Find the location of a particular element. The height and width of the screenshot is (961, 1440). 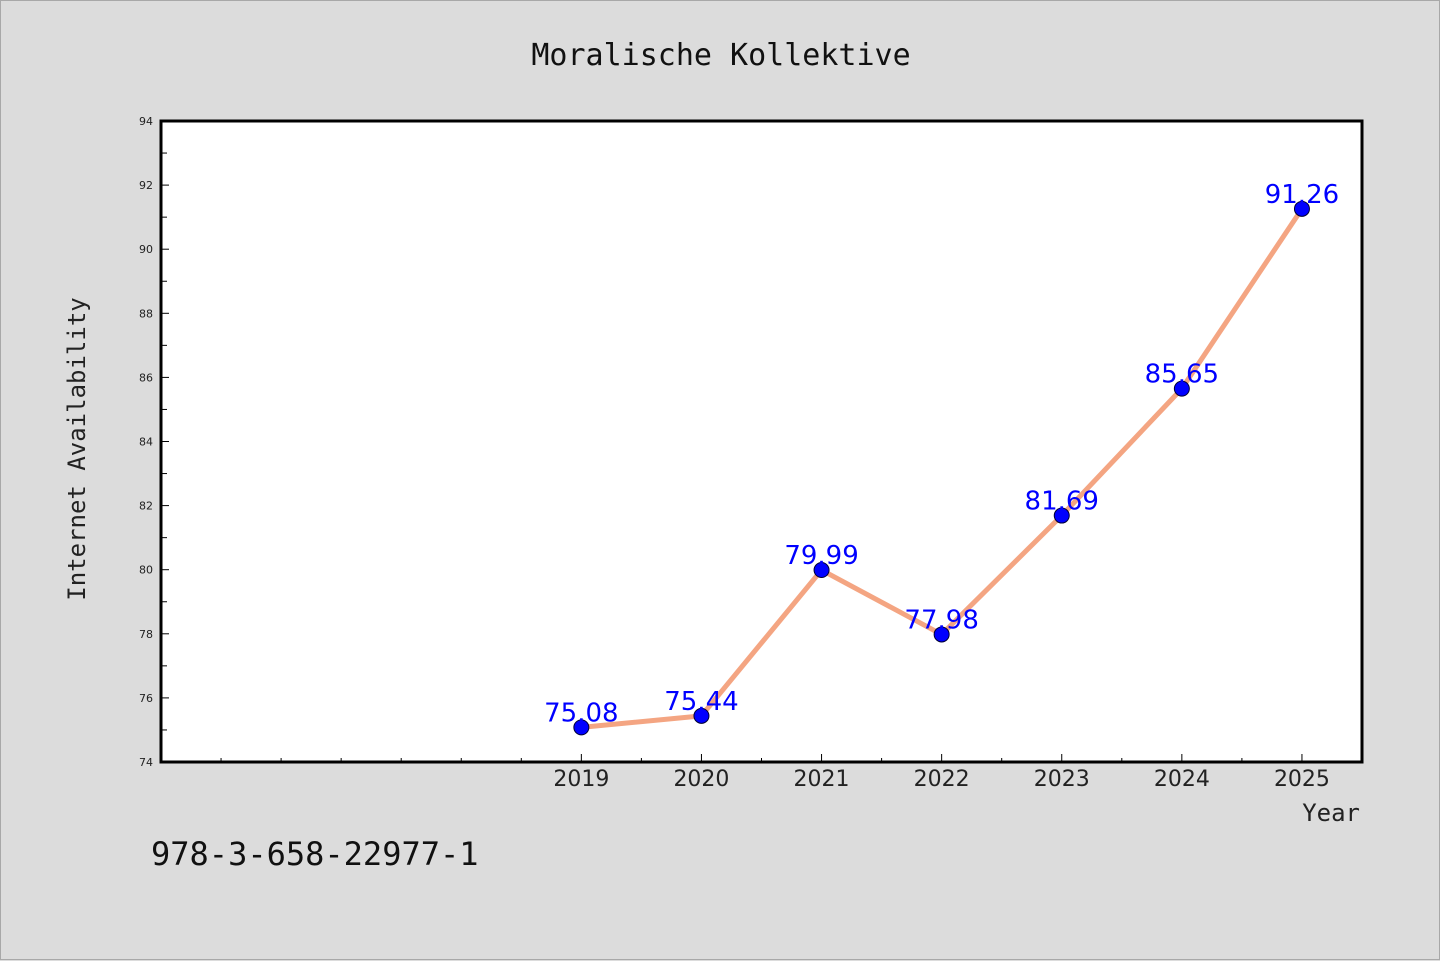

data-label: 91.26 is located at coordinates (1302, 195).